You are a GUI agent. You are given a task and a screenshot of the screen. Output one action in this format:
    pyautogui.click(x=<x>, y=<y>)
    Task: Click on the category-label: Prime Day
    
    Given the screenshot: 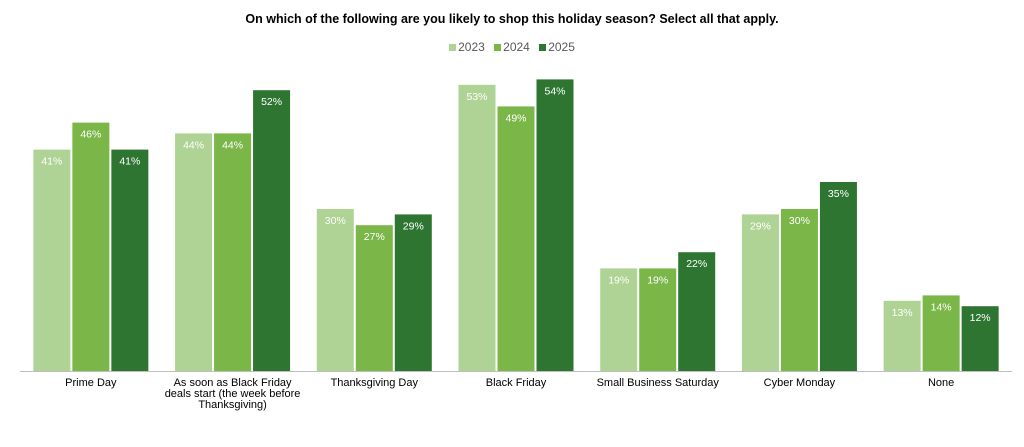 What is the action you would take?
    pyautogui.click(x=91, y=383)
    